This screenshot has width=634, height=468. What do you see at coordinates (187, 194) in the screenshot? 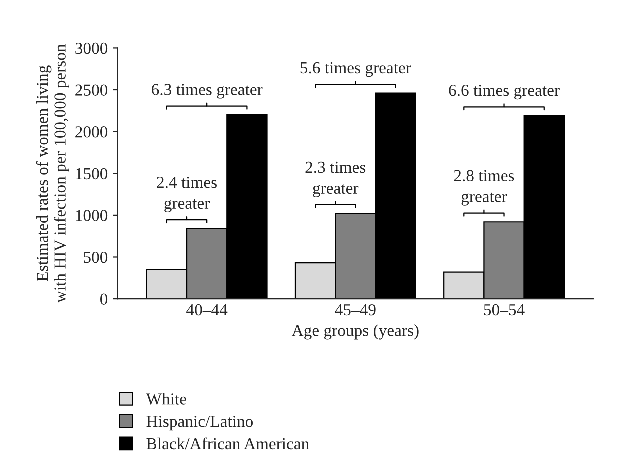
I see `annotation: 2.4 times greater` at bounding box center [187, 194].